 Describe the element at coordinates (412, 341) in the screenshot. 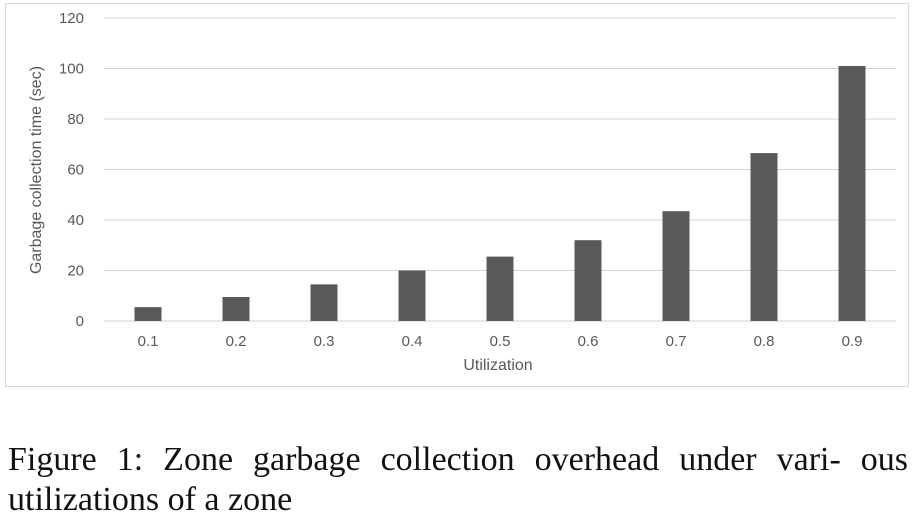

I see `x-tick-label: 0.4` at that location.